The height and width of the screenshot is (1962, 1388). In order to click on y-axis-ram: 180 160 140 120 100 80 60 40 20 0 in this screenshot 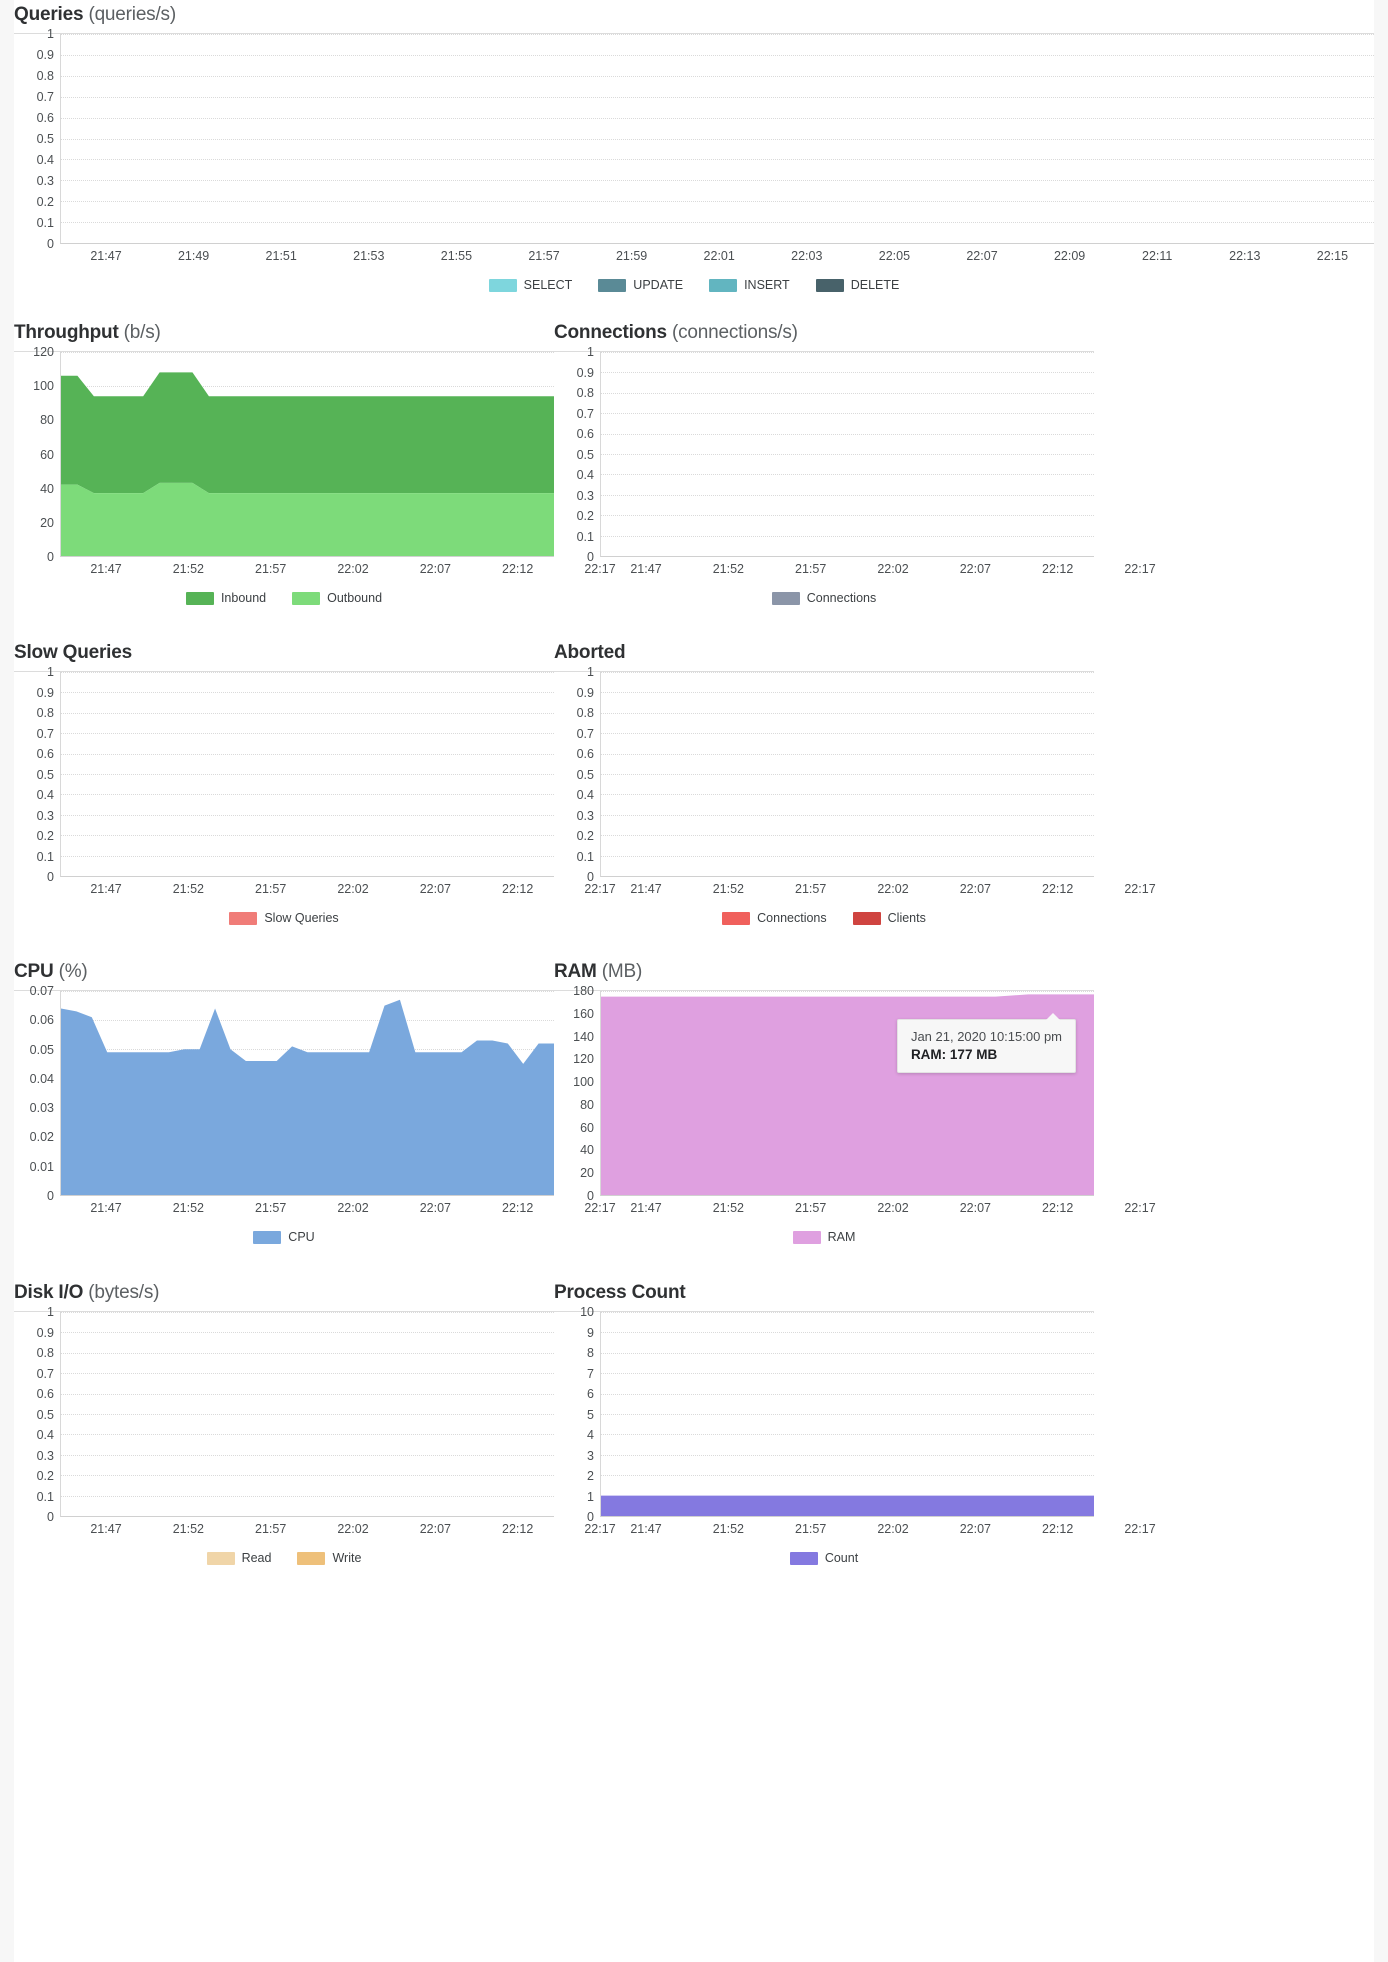, I will do `click(577, 1093)`.